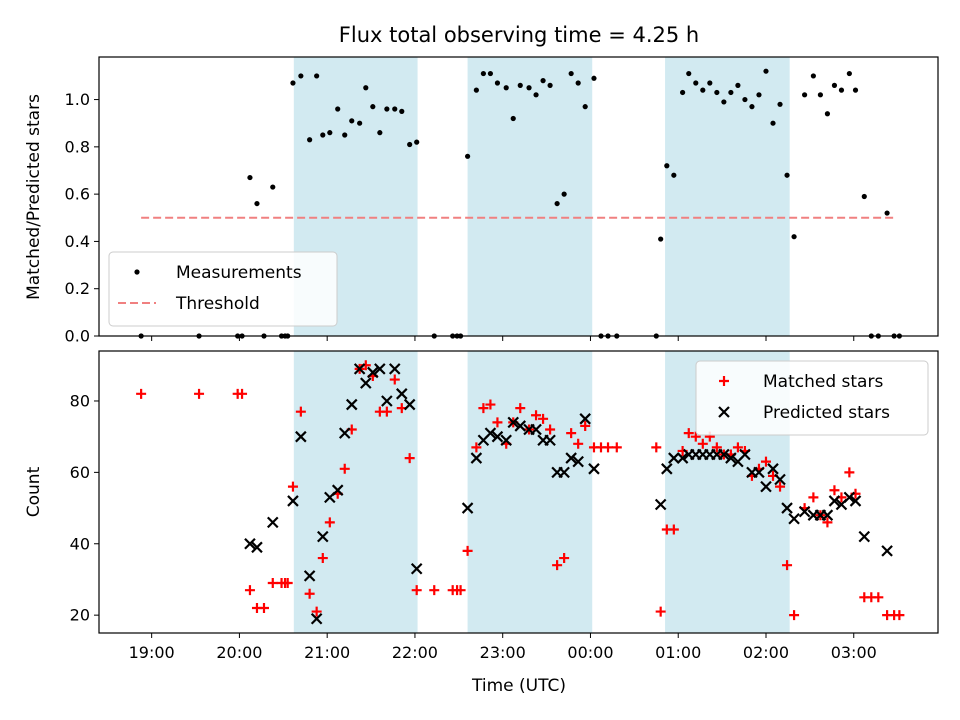 The width and height of the screenshot is (960, 720). I want to click on y-tick-label: 60, so click(80, 472).